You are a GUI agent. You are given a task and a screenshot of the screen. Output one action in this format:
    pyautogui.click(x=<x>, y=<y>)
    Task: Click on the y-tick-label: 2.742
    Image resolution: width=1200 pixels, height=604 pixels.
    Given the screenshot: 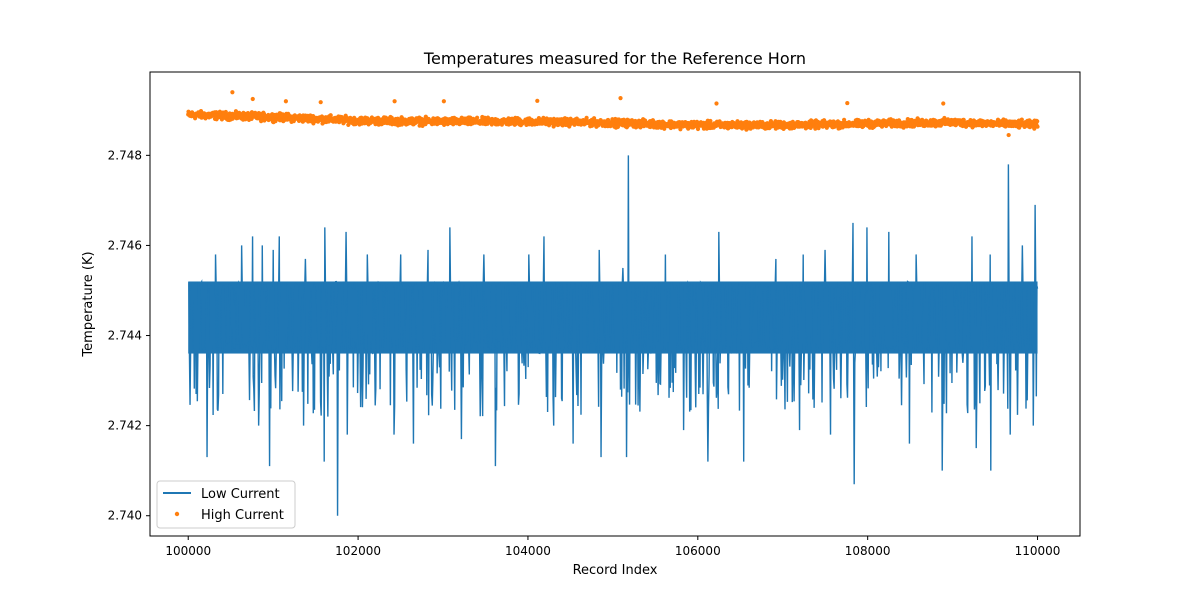 What is the action you would take?
    pyautogui.click(x=125, y=426)
    